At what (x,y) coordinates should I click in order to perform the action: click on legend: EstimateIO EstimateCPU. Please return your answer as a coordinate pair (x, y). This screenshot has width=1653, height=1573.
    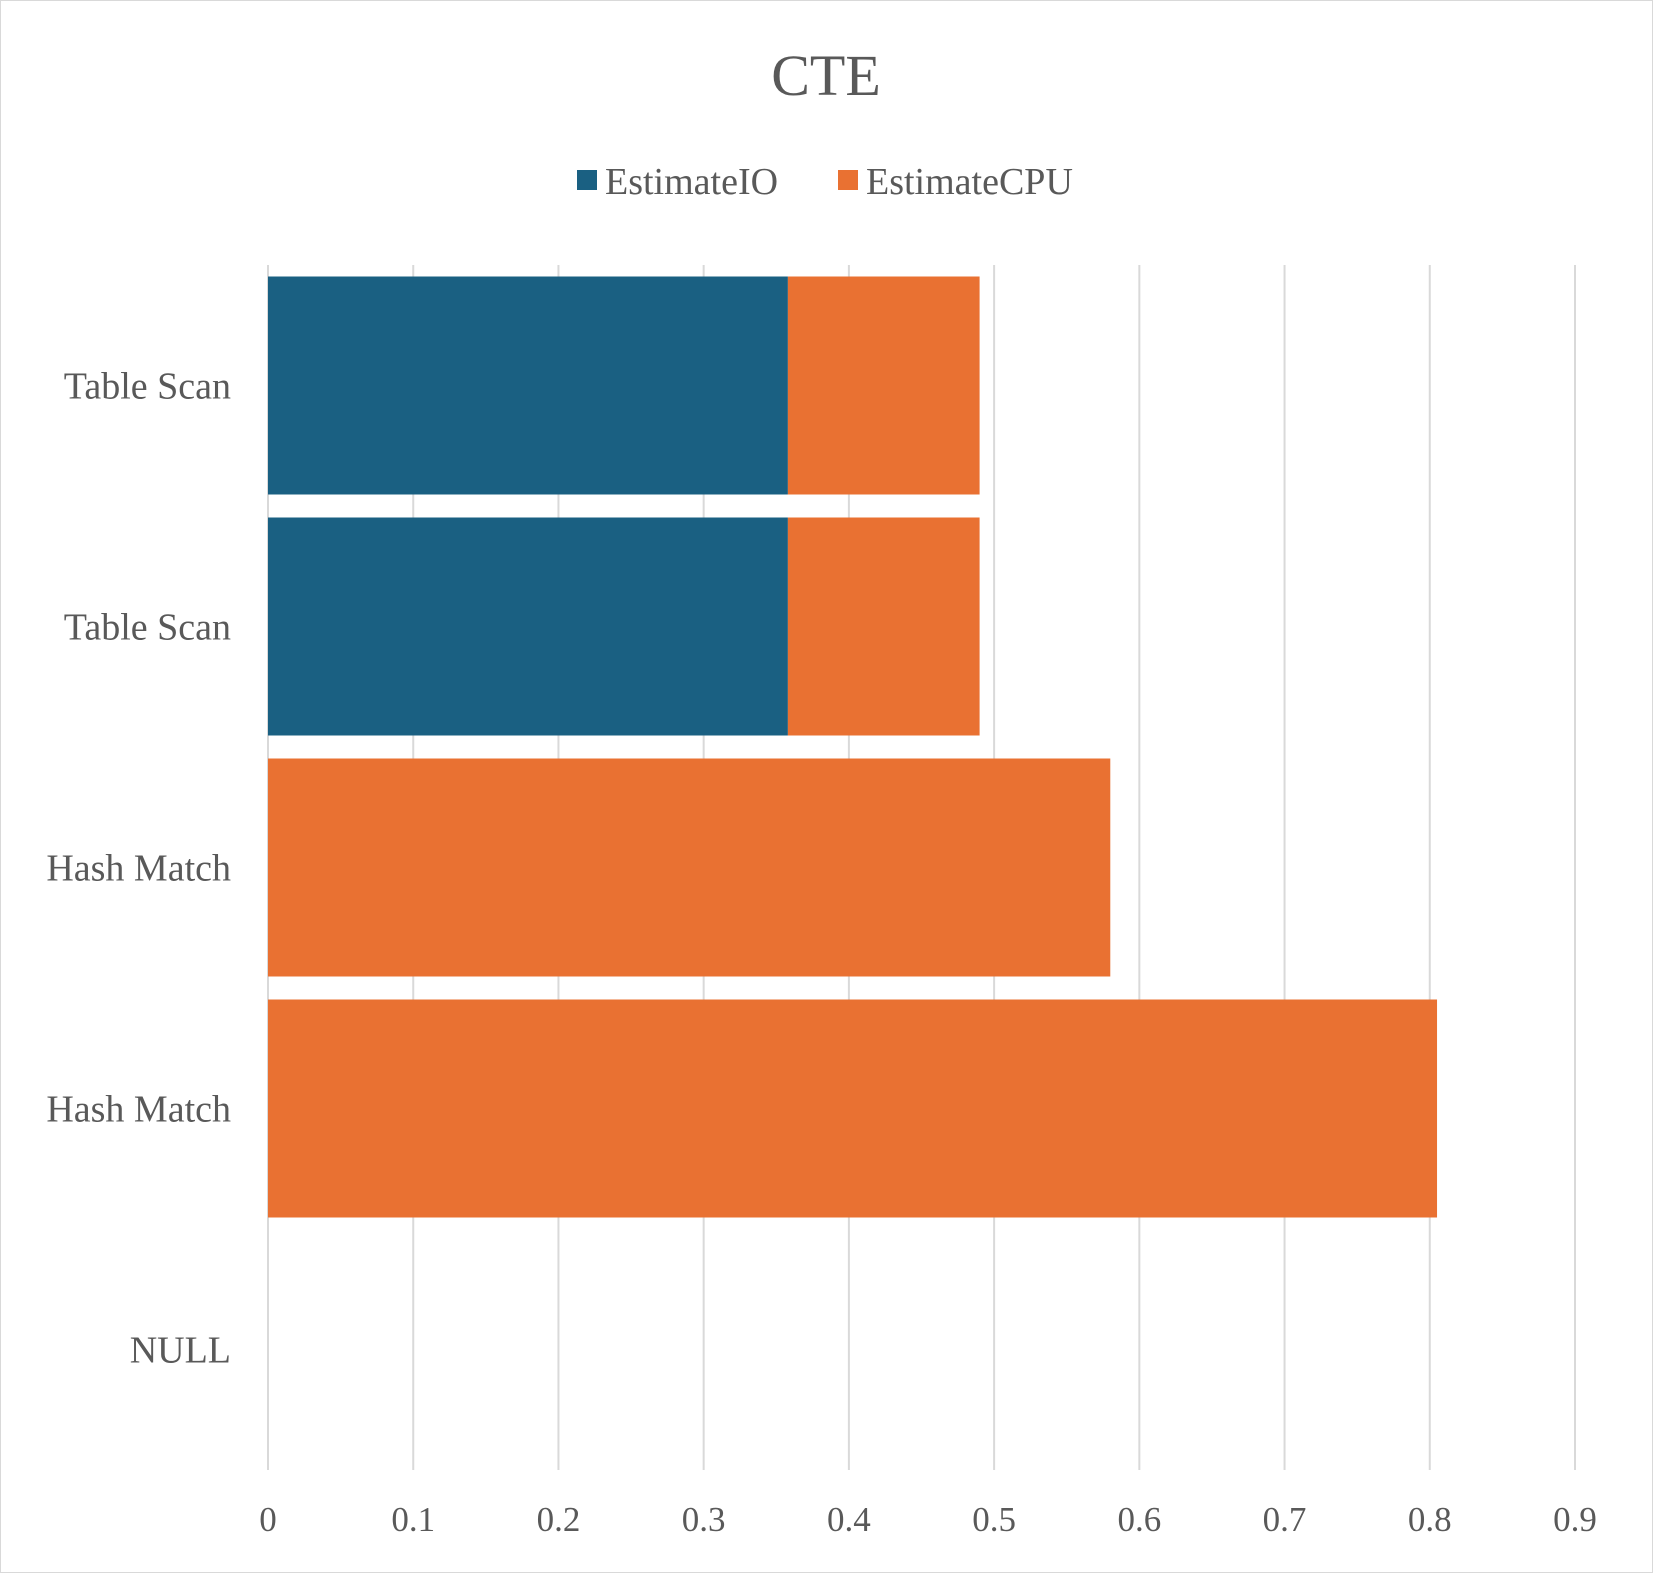
    Looking at the image, I should click on (825, 182).